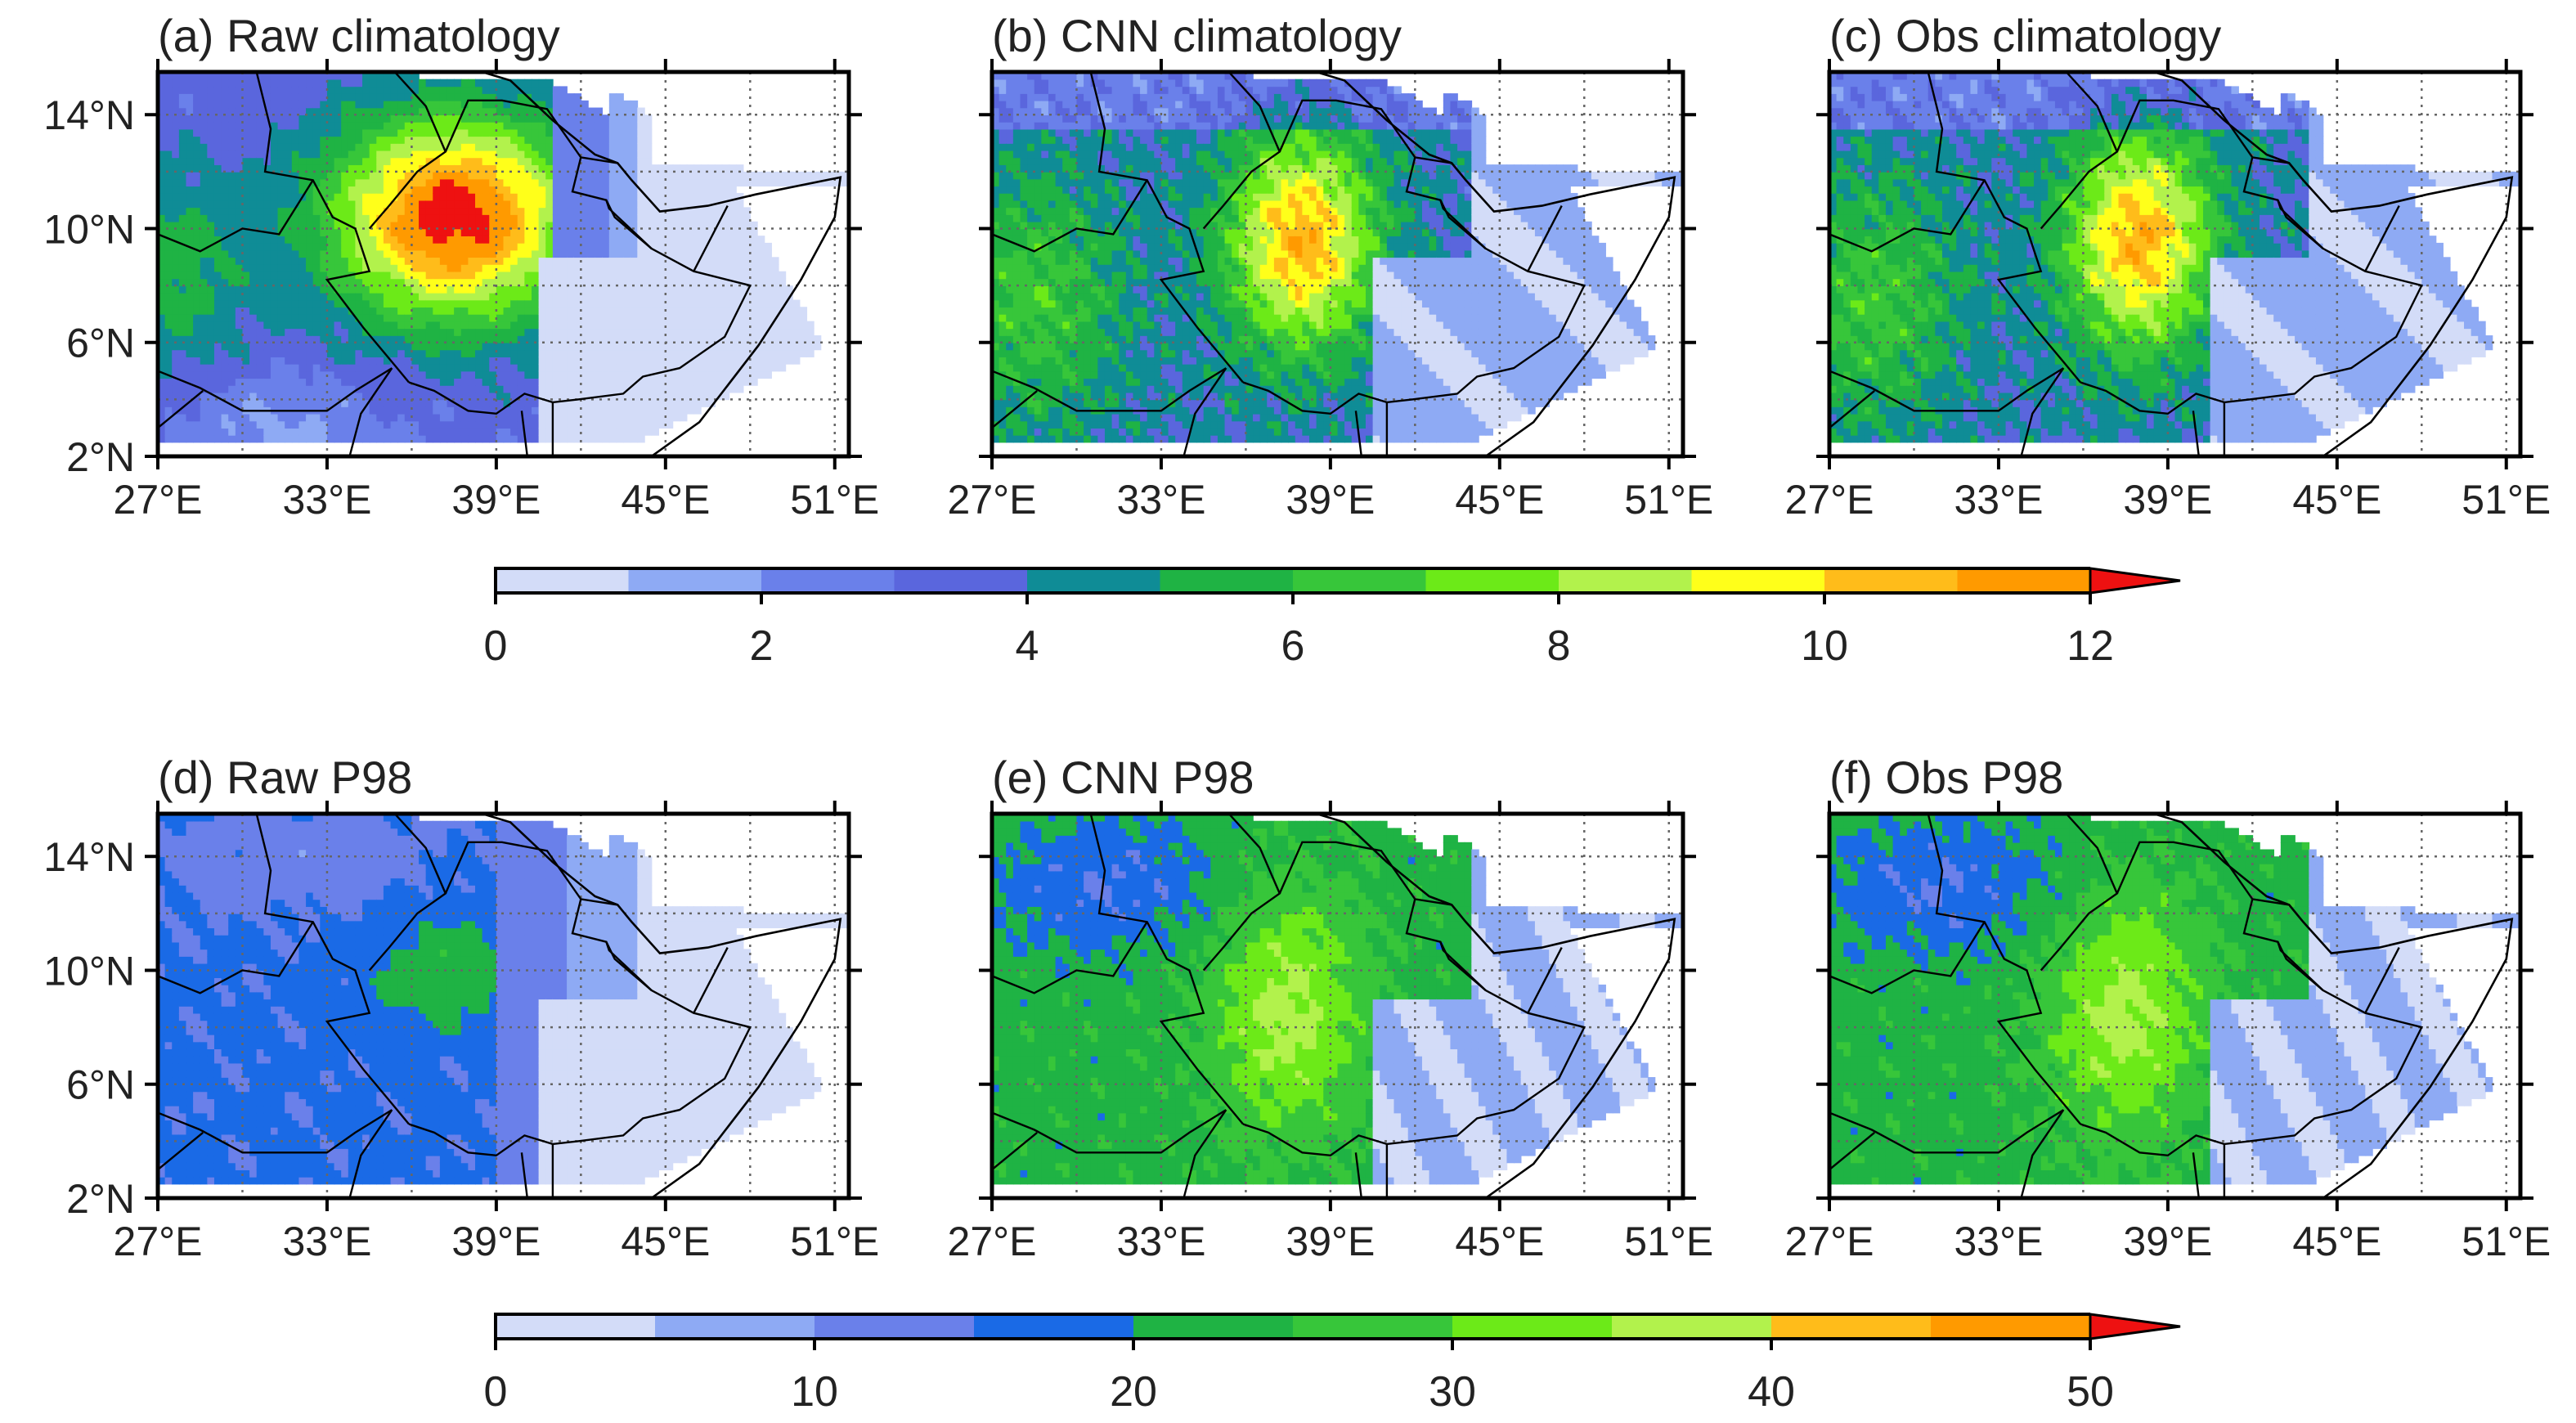  Describe the element at coordinates (2090, 1392) in the screenshot. I see `colorbar-tick-label: 50` at that location.